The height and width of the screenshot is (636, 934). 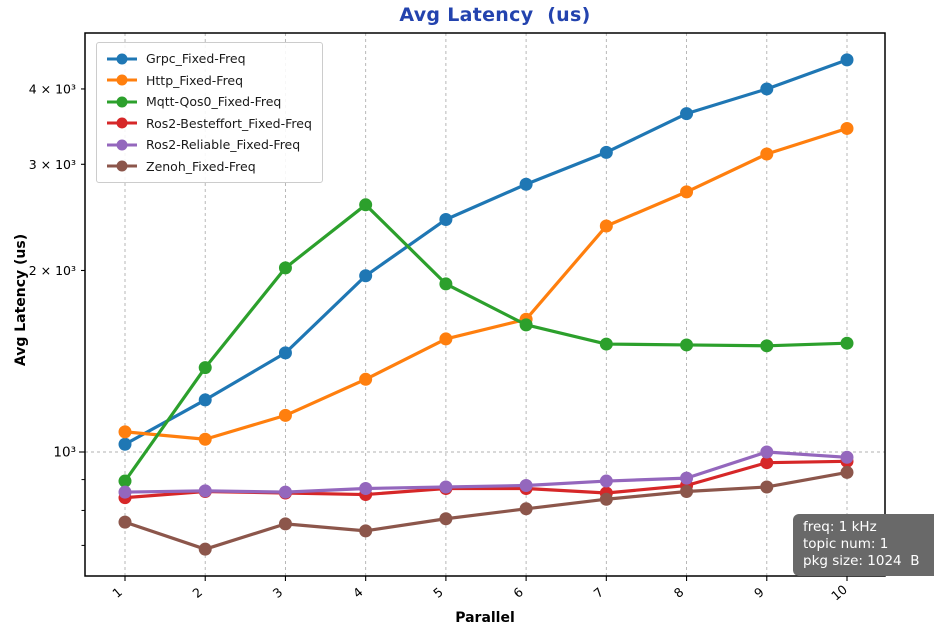 I want to click on x-tick-label: 8, so click(x=679, y=592).